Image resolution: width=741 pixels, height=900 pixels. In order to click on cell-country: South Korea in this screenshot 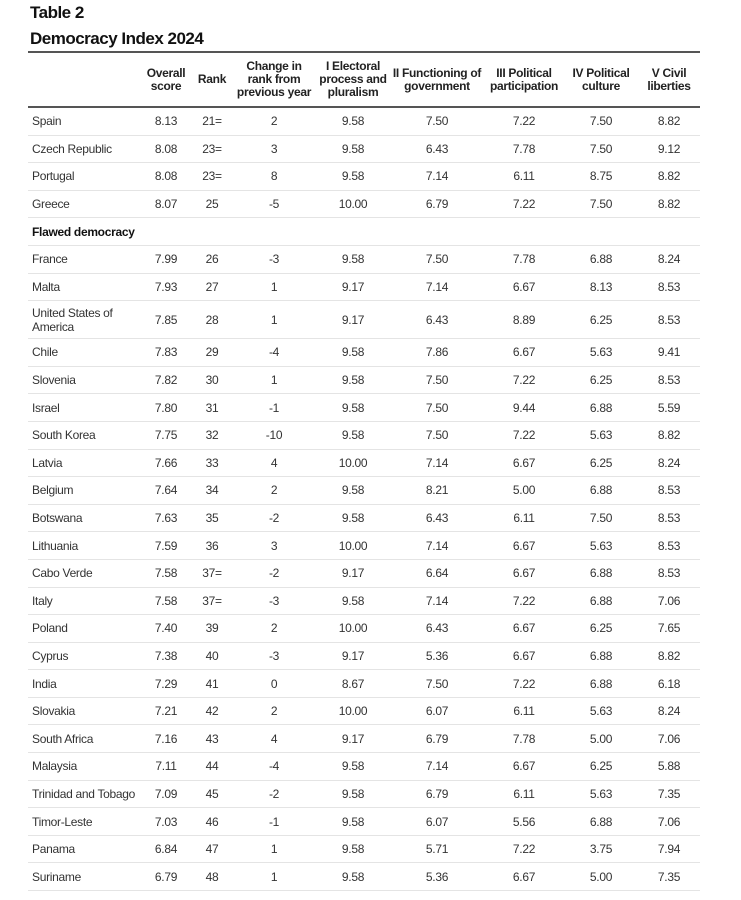, I will do `click(84, 435)`.